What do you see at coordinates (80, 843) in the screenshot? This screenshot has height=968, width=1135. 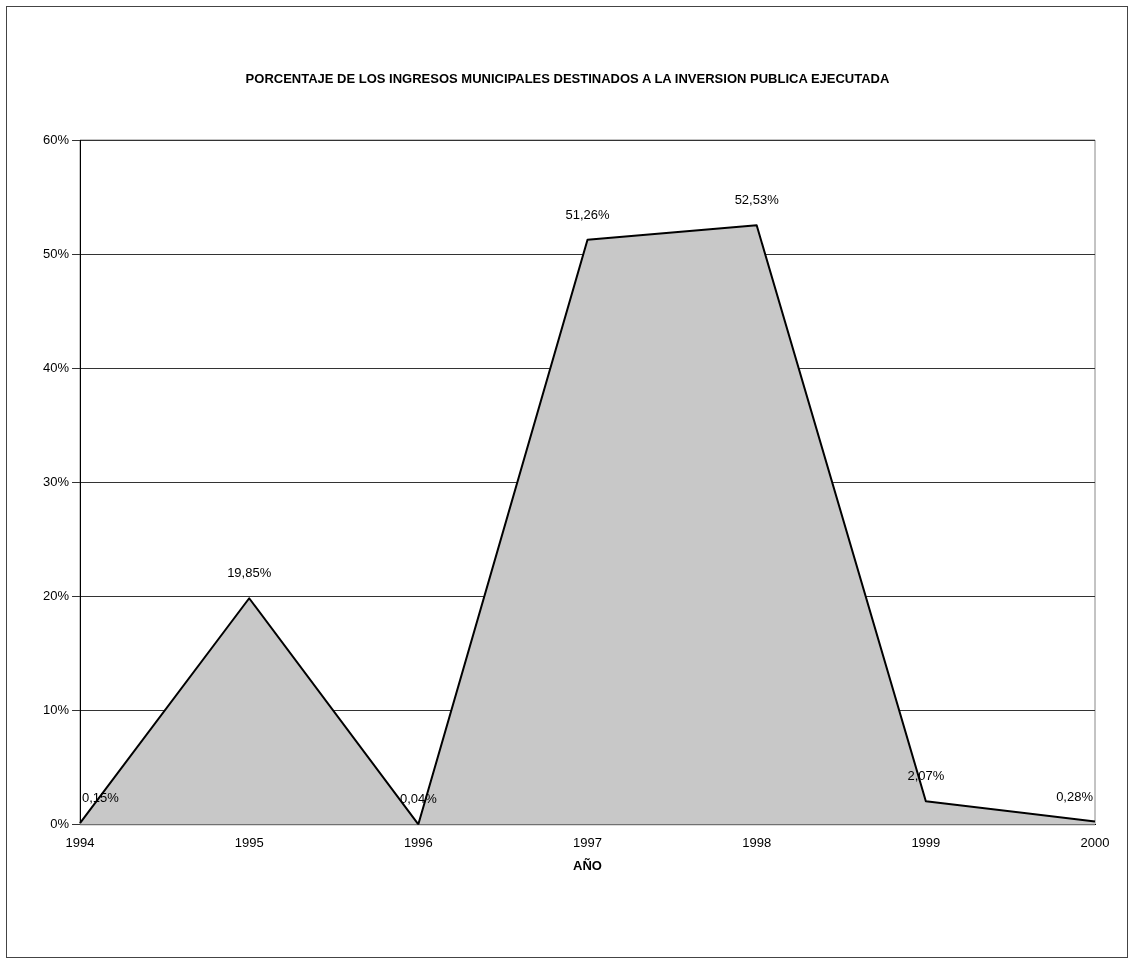 I see `x-tick-label: 1994` at bounding box center [80, 843].